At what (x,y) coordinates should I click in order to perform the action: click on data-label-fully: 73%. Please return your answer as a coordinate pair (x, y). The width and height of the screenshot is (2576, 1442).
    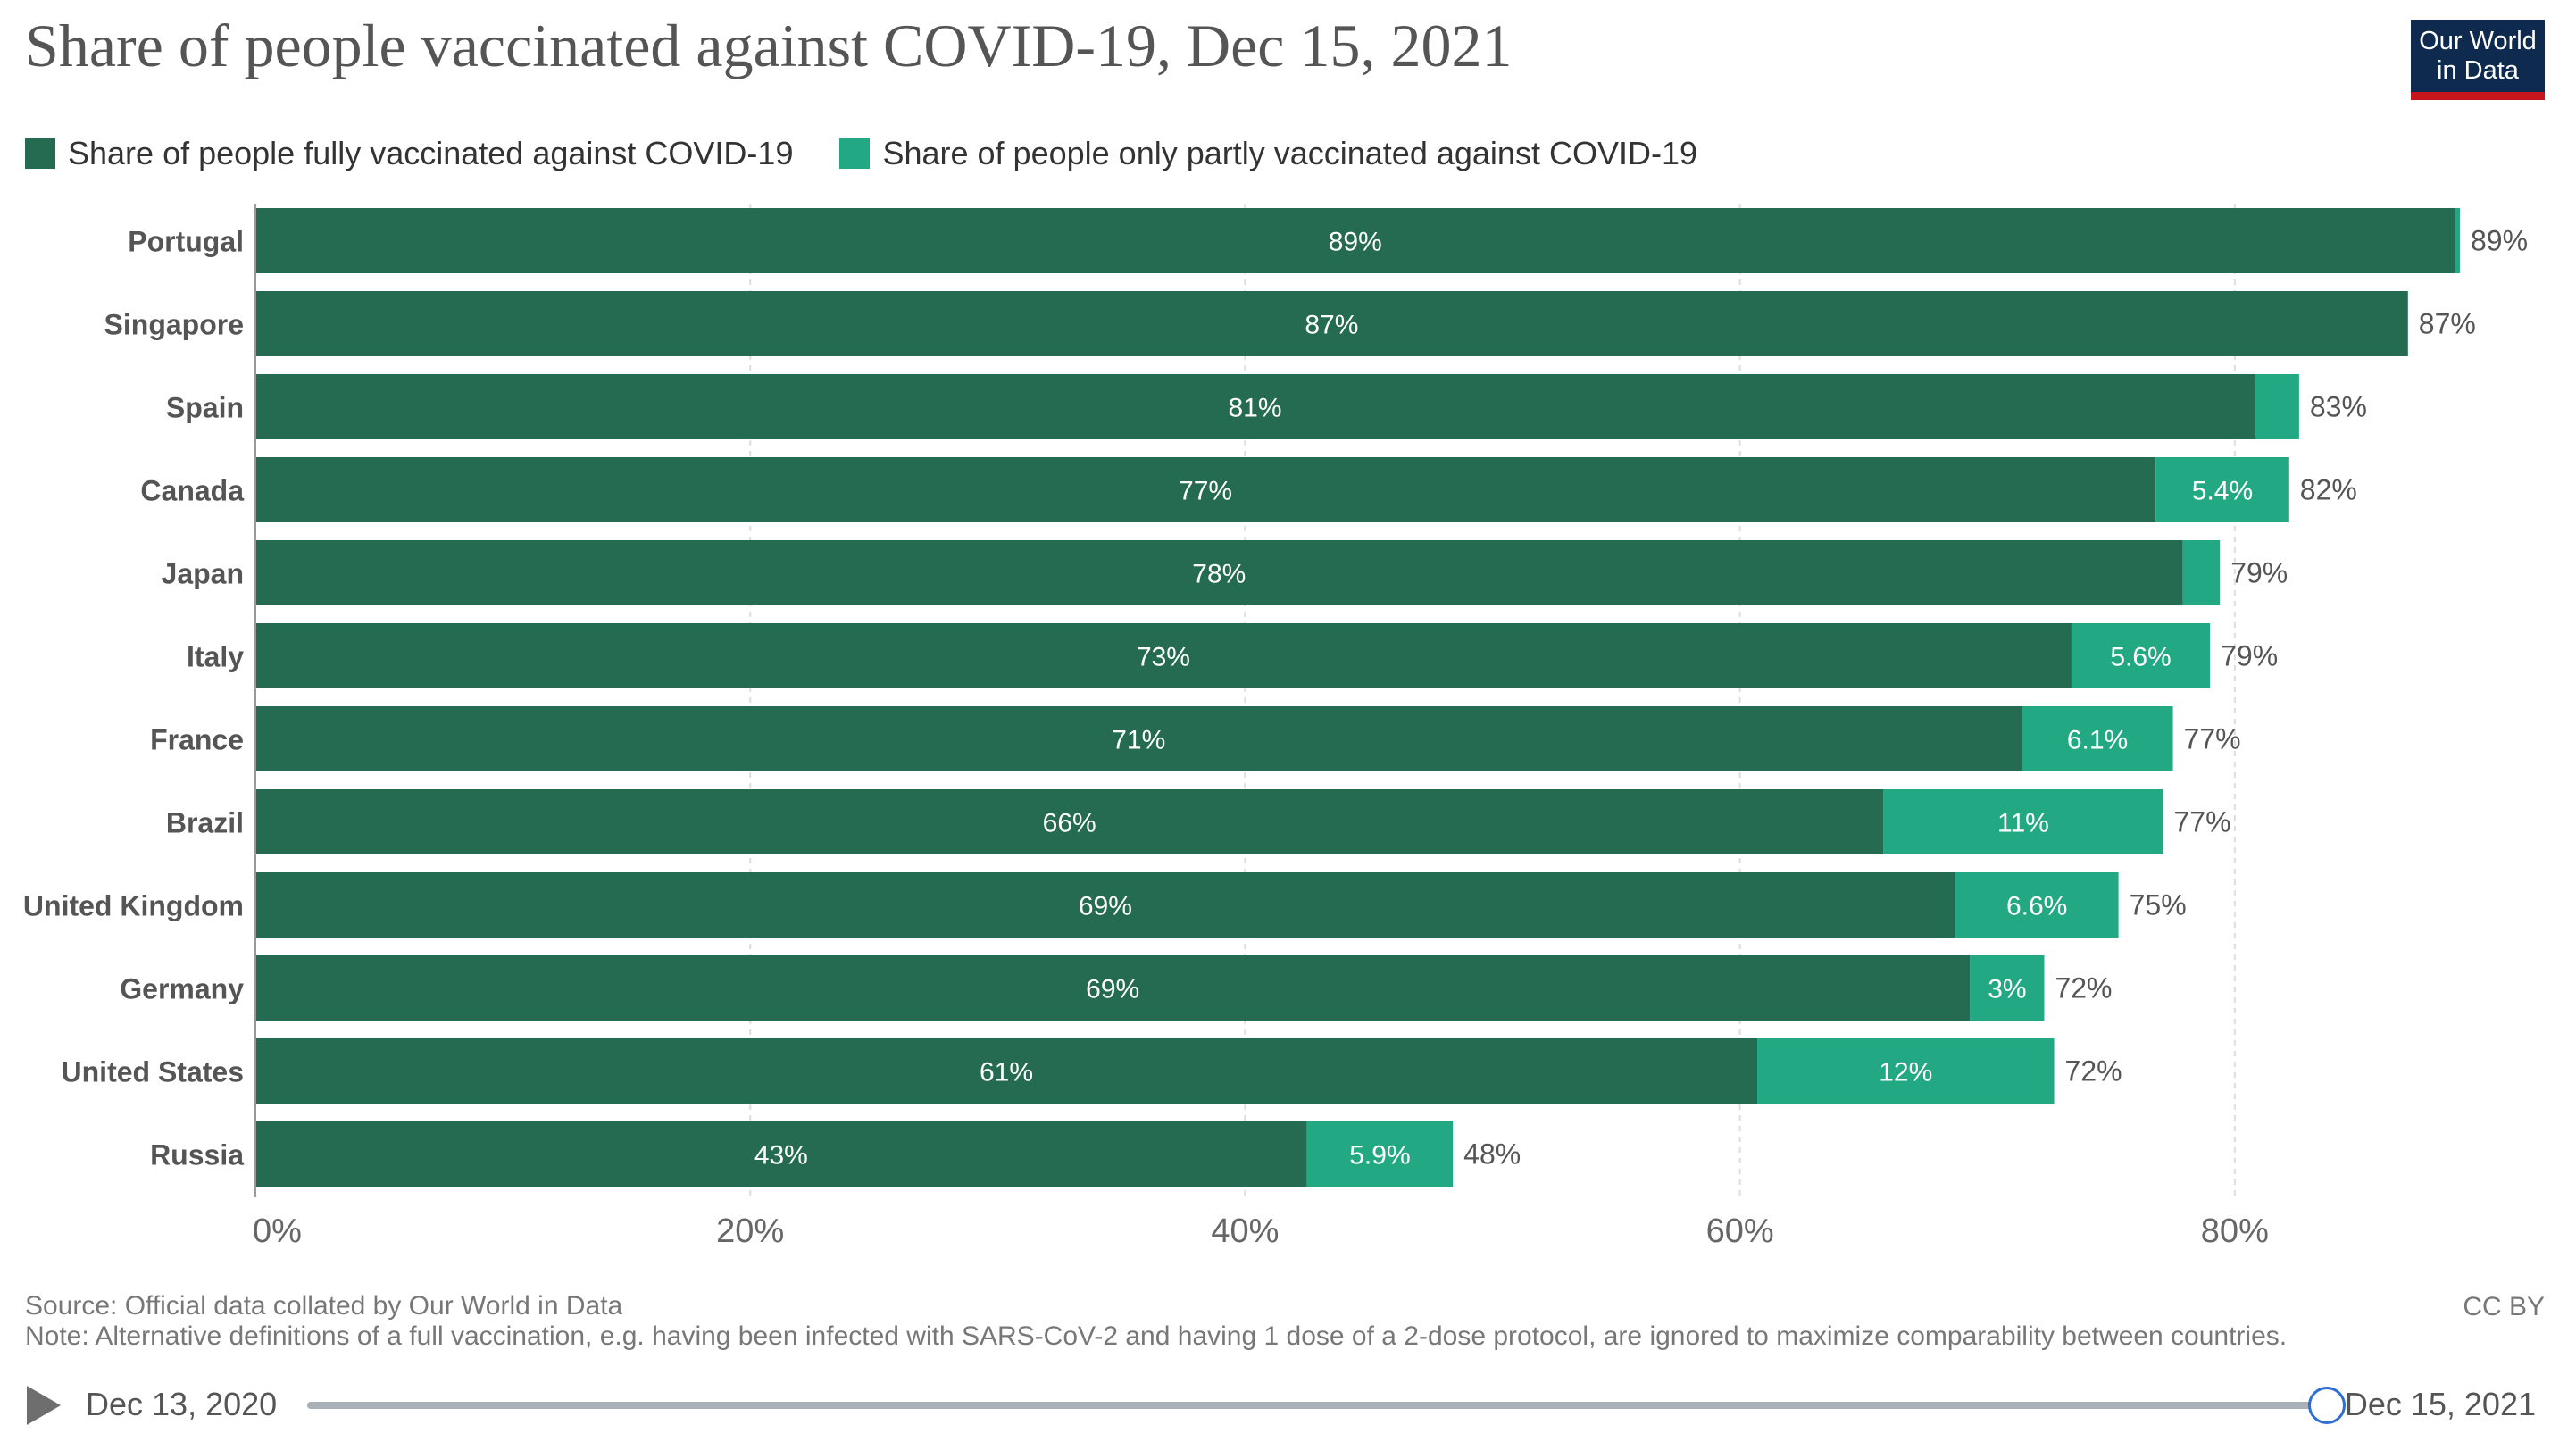
    Looking at the image, I should click on (1163, 657).